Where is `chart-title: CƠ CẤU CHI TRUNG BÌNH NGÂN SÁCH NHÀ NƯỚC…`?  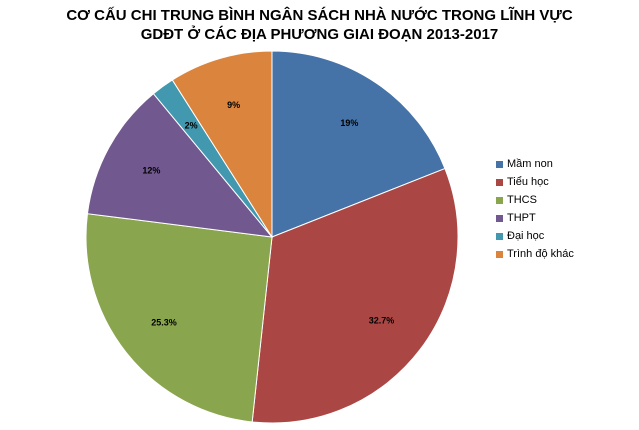
chart-title: CƠ CẤU CHI TRUNG BÌNH NGÂN SÁCH NHÀ NƯỚC… is located at coordinates (319, 25).